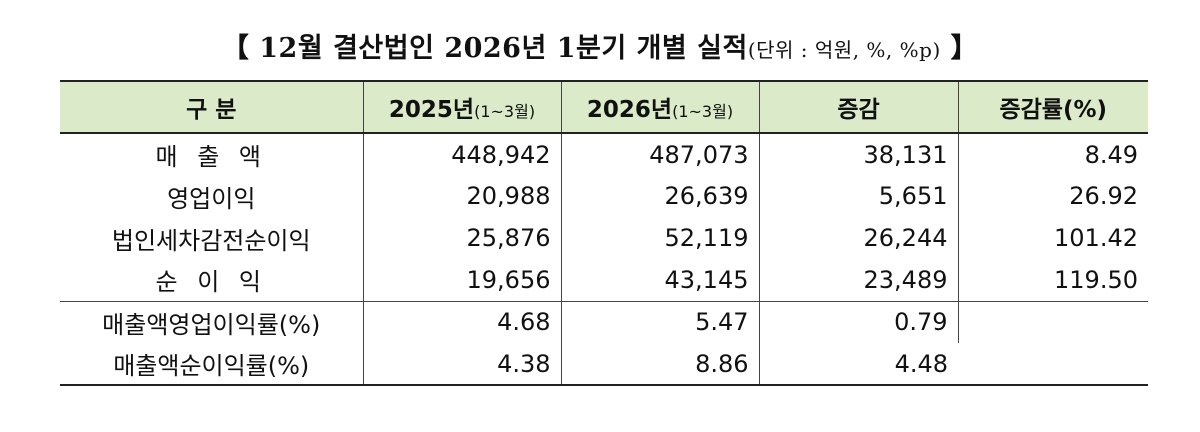  What do you see at coordinates (462, 280) in the screenshot?
I see `cell-2025: 19,656` at bounding box center [462, 280].